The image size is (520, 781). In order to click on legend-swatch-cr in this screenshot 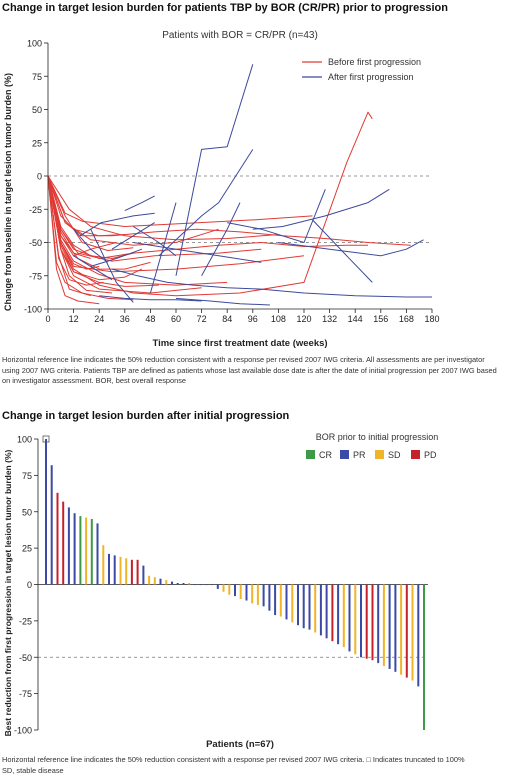, I will do `click(310, 454)`.